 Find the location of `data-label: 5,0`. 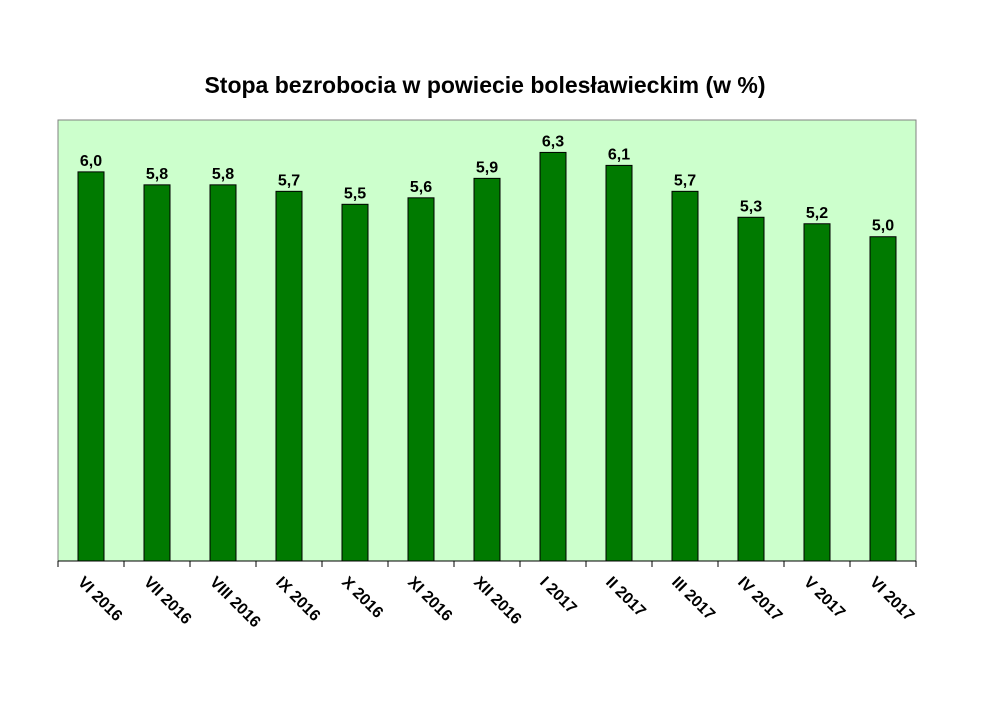

data-label: 5,0 is located at coordinates (883, 226).